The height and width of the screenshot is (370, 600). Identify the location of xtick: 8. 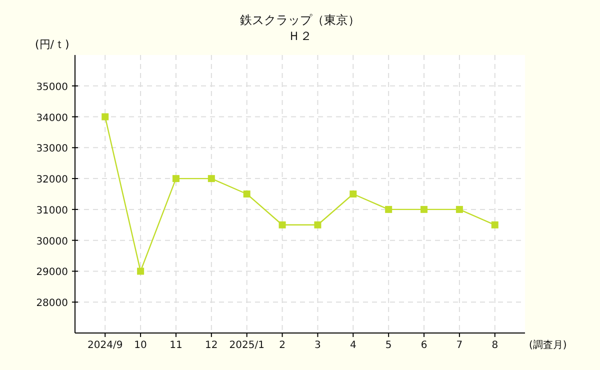
(495, 345).